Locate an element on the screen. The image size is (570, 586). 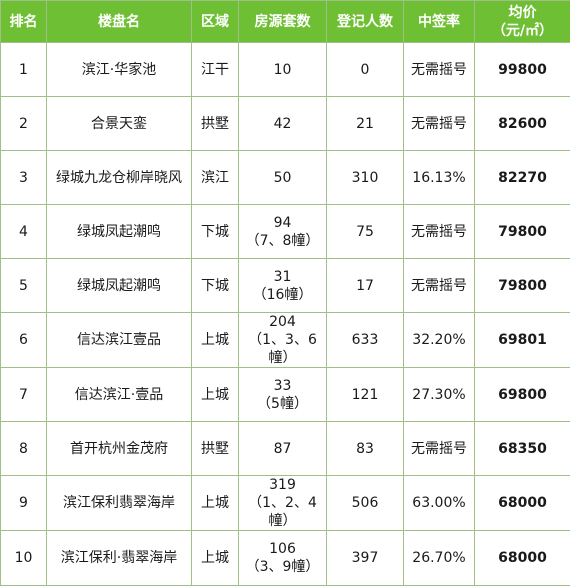
cell-rank: 6 is located at coordinates (24, 340).